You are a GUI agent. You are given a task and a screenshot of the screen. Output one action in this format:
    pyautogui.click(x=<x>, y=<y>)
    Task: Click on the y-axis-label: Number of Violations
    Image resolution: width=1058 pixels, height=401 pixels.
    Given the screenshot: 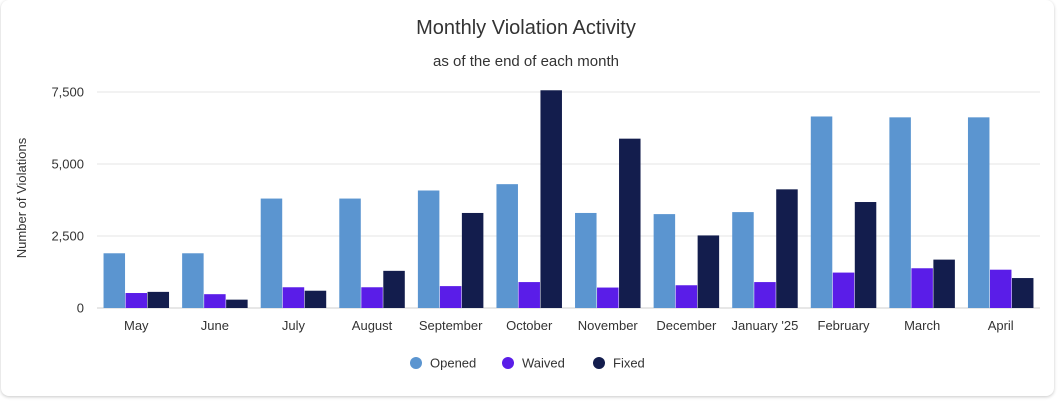 What is the action you would take?
    pyautogui.click(x=21, y=197)
    